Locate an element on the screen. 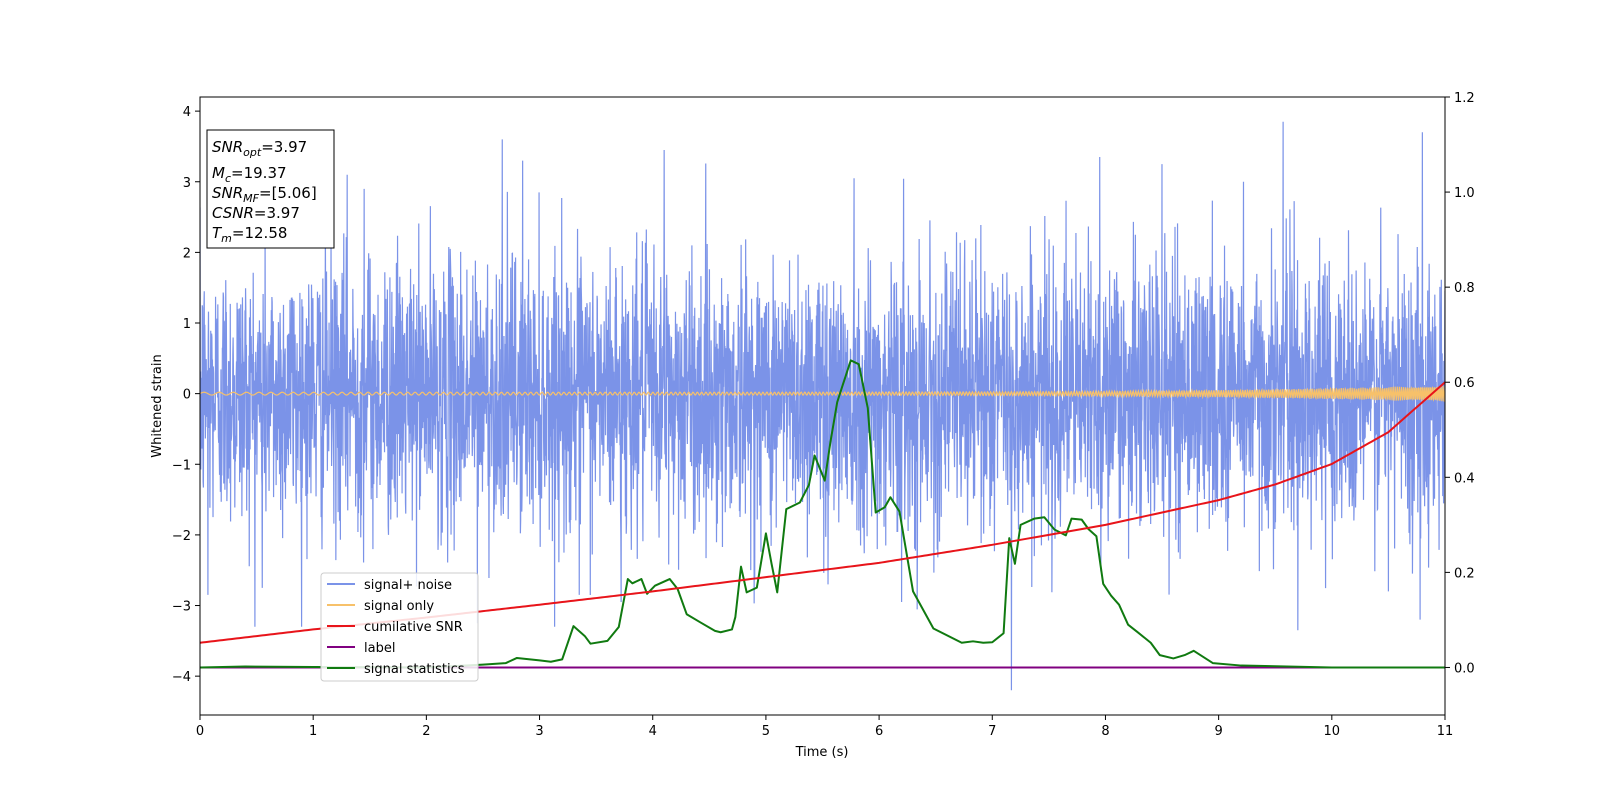  legend-item-signal-only: signal only is located at coordinates (380, 606).